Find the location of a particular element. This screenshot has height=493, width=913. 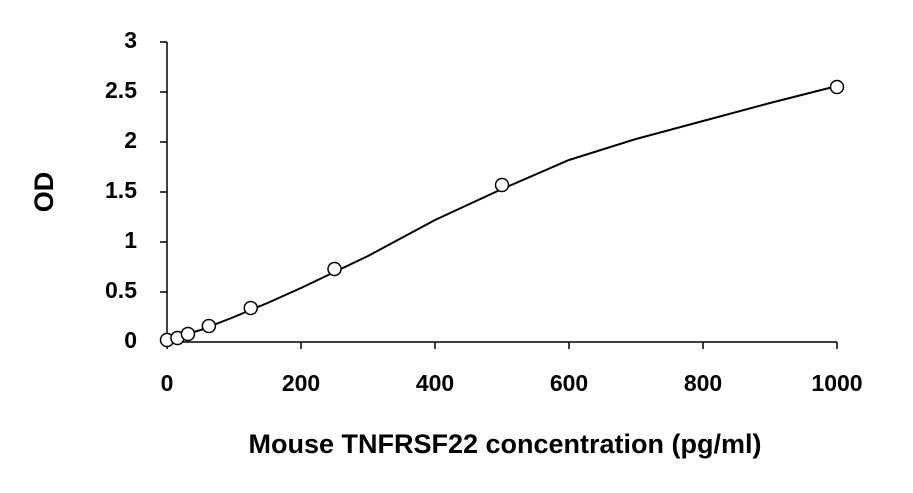

x-tick-label: 0 is located at coordinates (167, 383).